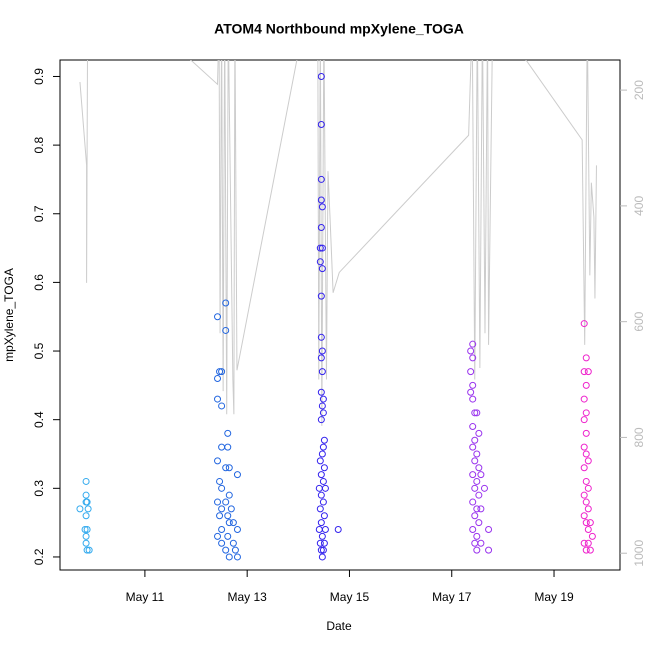  Describe the element at coordinates (247, 597) in the screenshot. I see `x-tick-label: May 13` at that location.